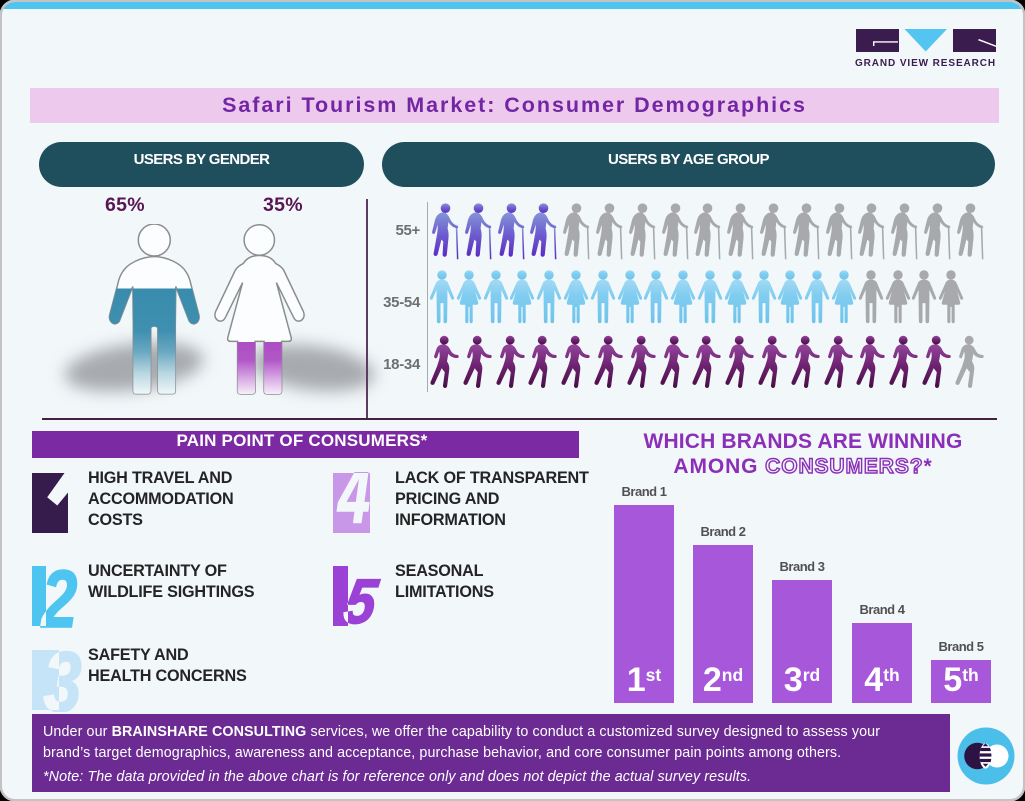 This screenshot has width=1025, height=801. What do you see at coordinates (353, 503) in the screenshot?
I see `svg-text: 4` at bounding box center [353, 503].